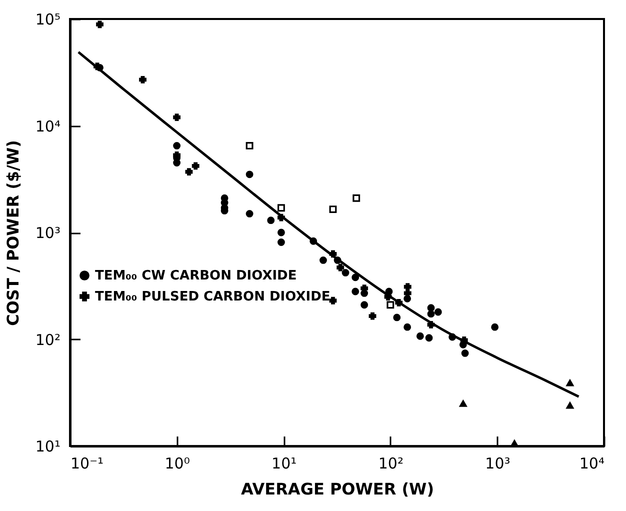 This screenshot has width=626, height=511. What do you see at coordinates (47, 126) in the screenshot?
I see `y-tick-label: 10⁴` at bounding box center [47, 126].